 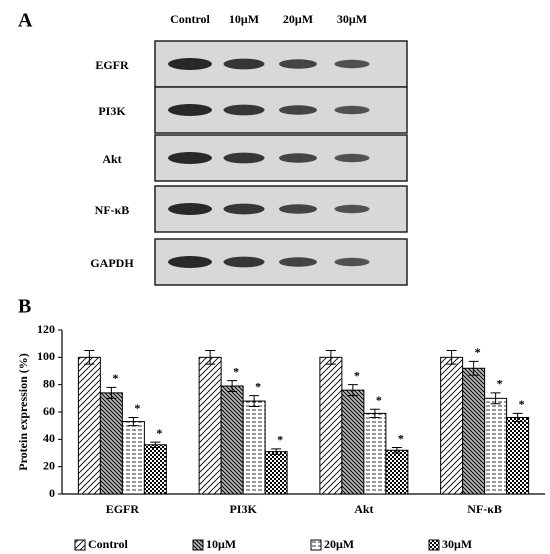 I want to click on x-tick-label: EGFR, so click(x=123, y=509).